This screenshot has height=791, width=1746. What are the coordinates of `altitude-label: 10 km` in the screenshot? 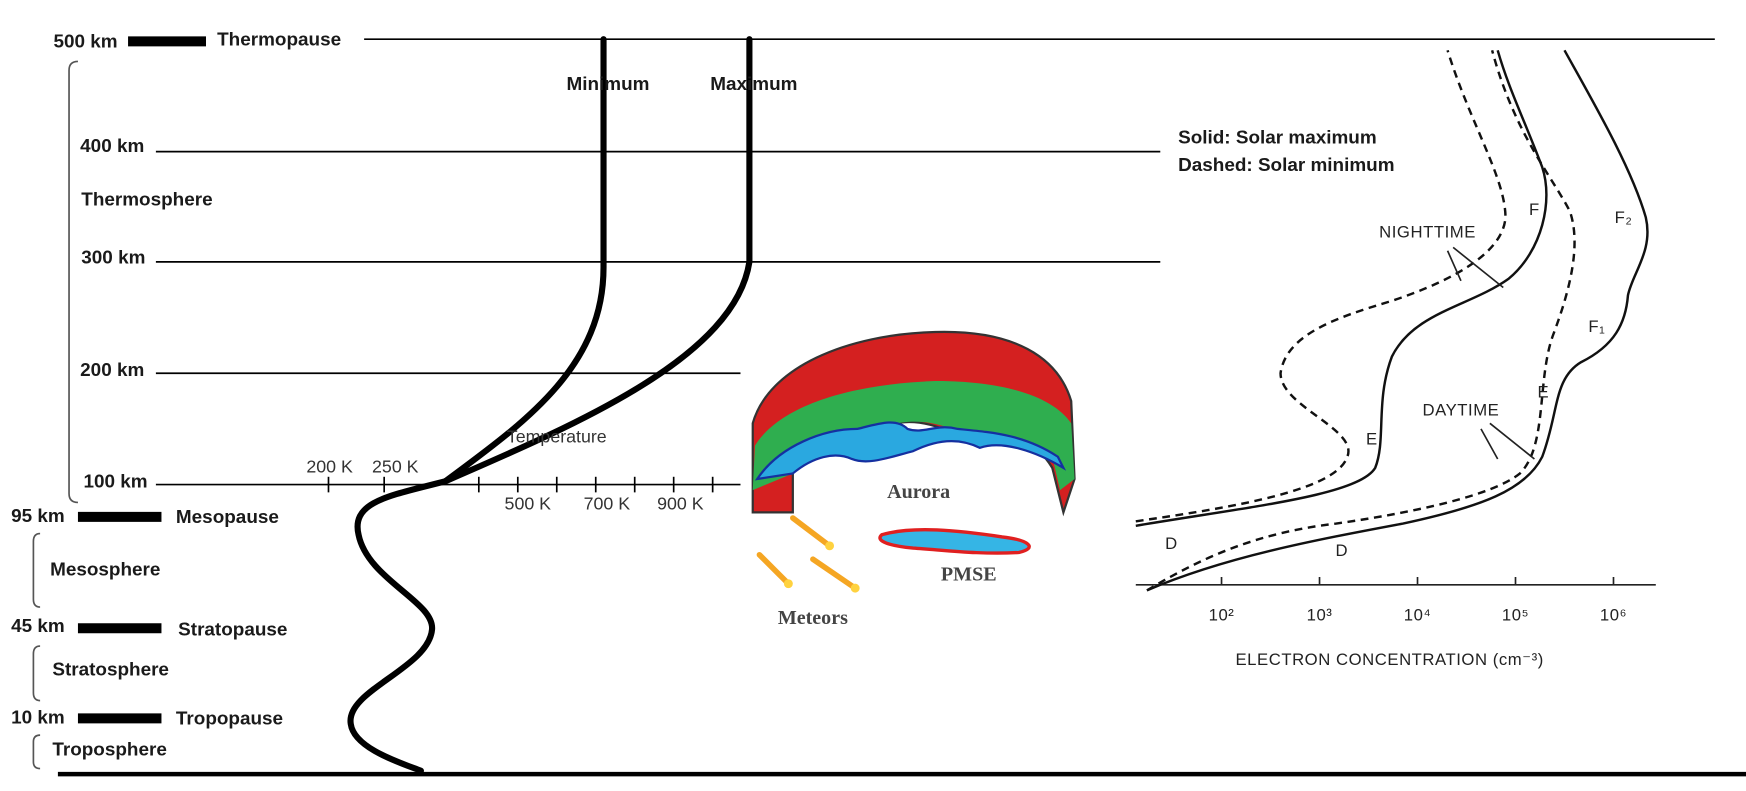 It's located at (38, 717).